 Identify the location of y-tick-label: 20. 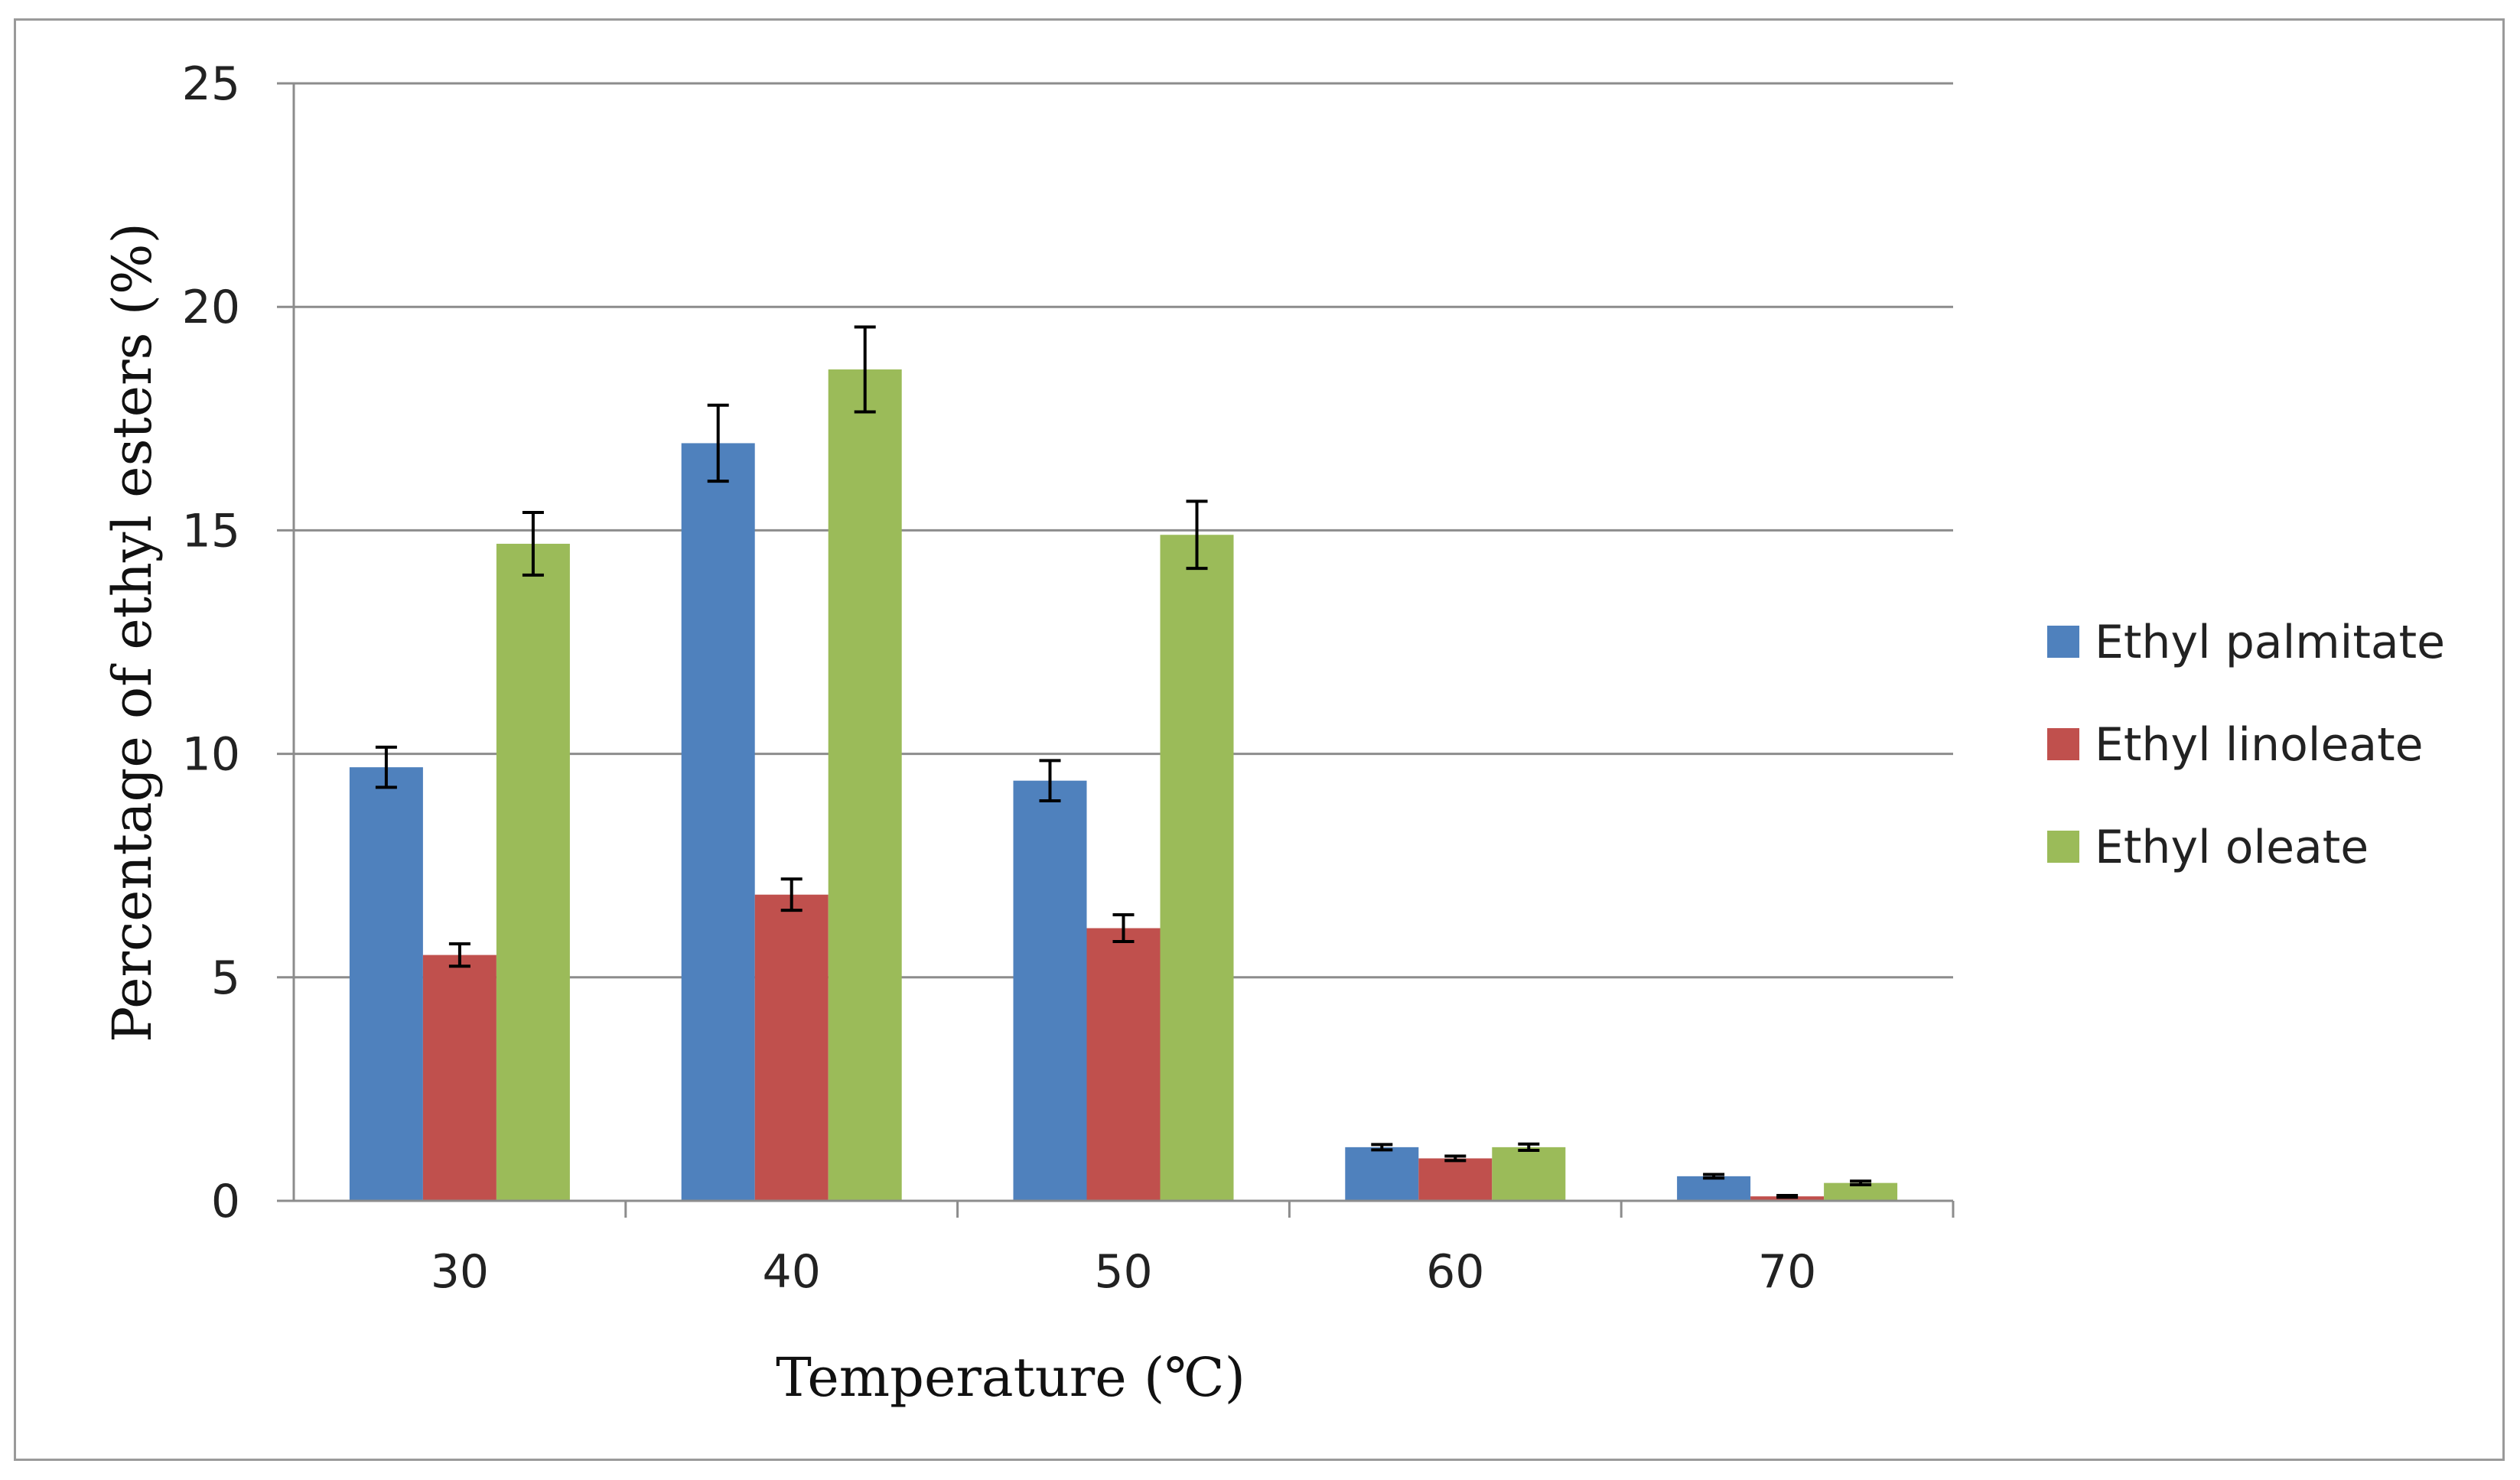
(211, 307).